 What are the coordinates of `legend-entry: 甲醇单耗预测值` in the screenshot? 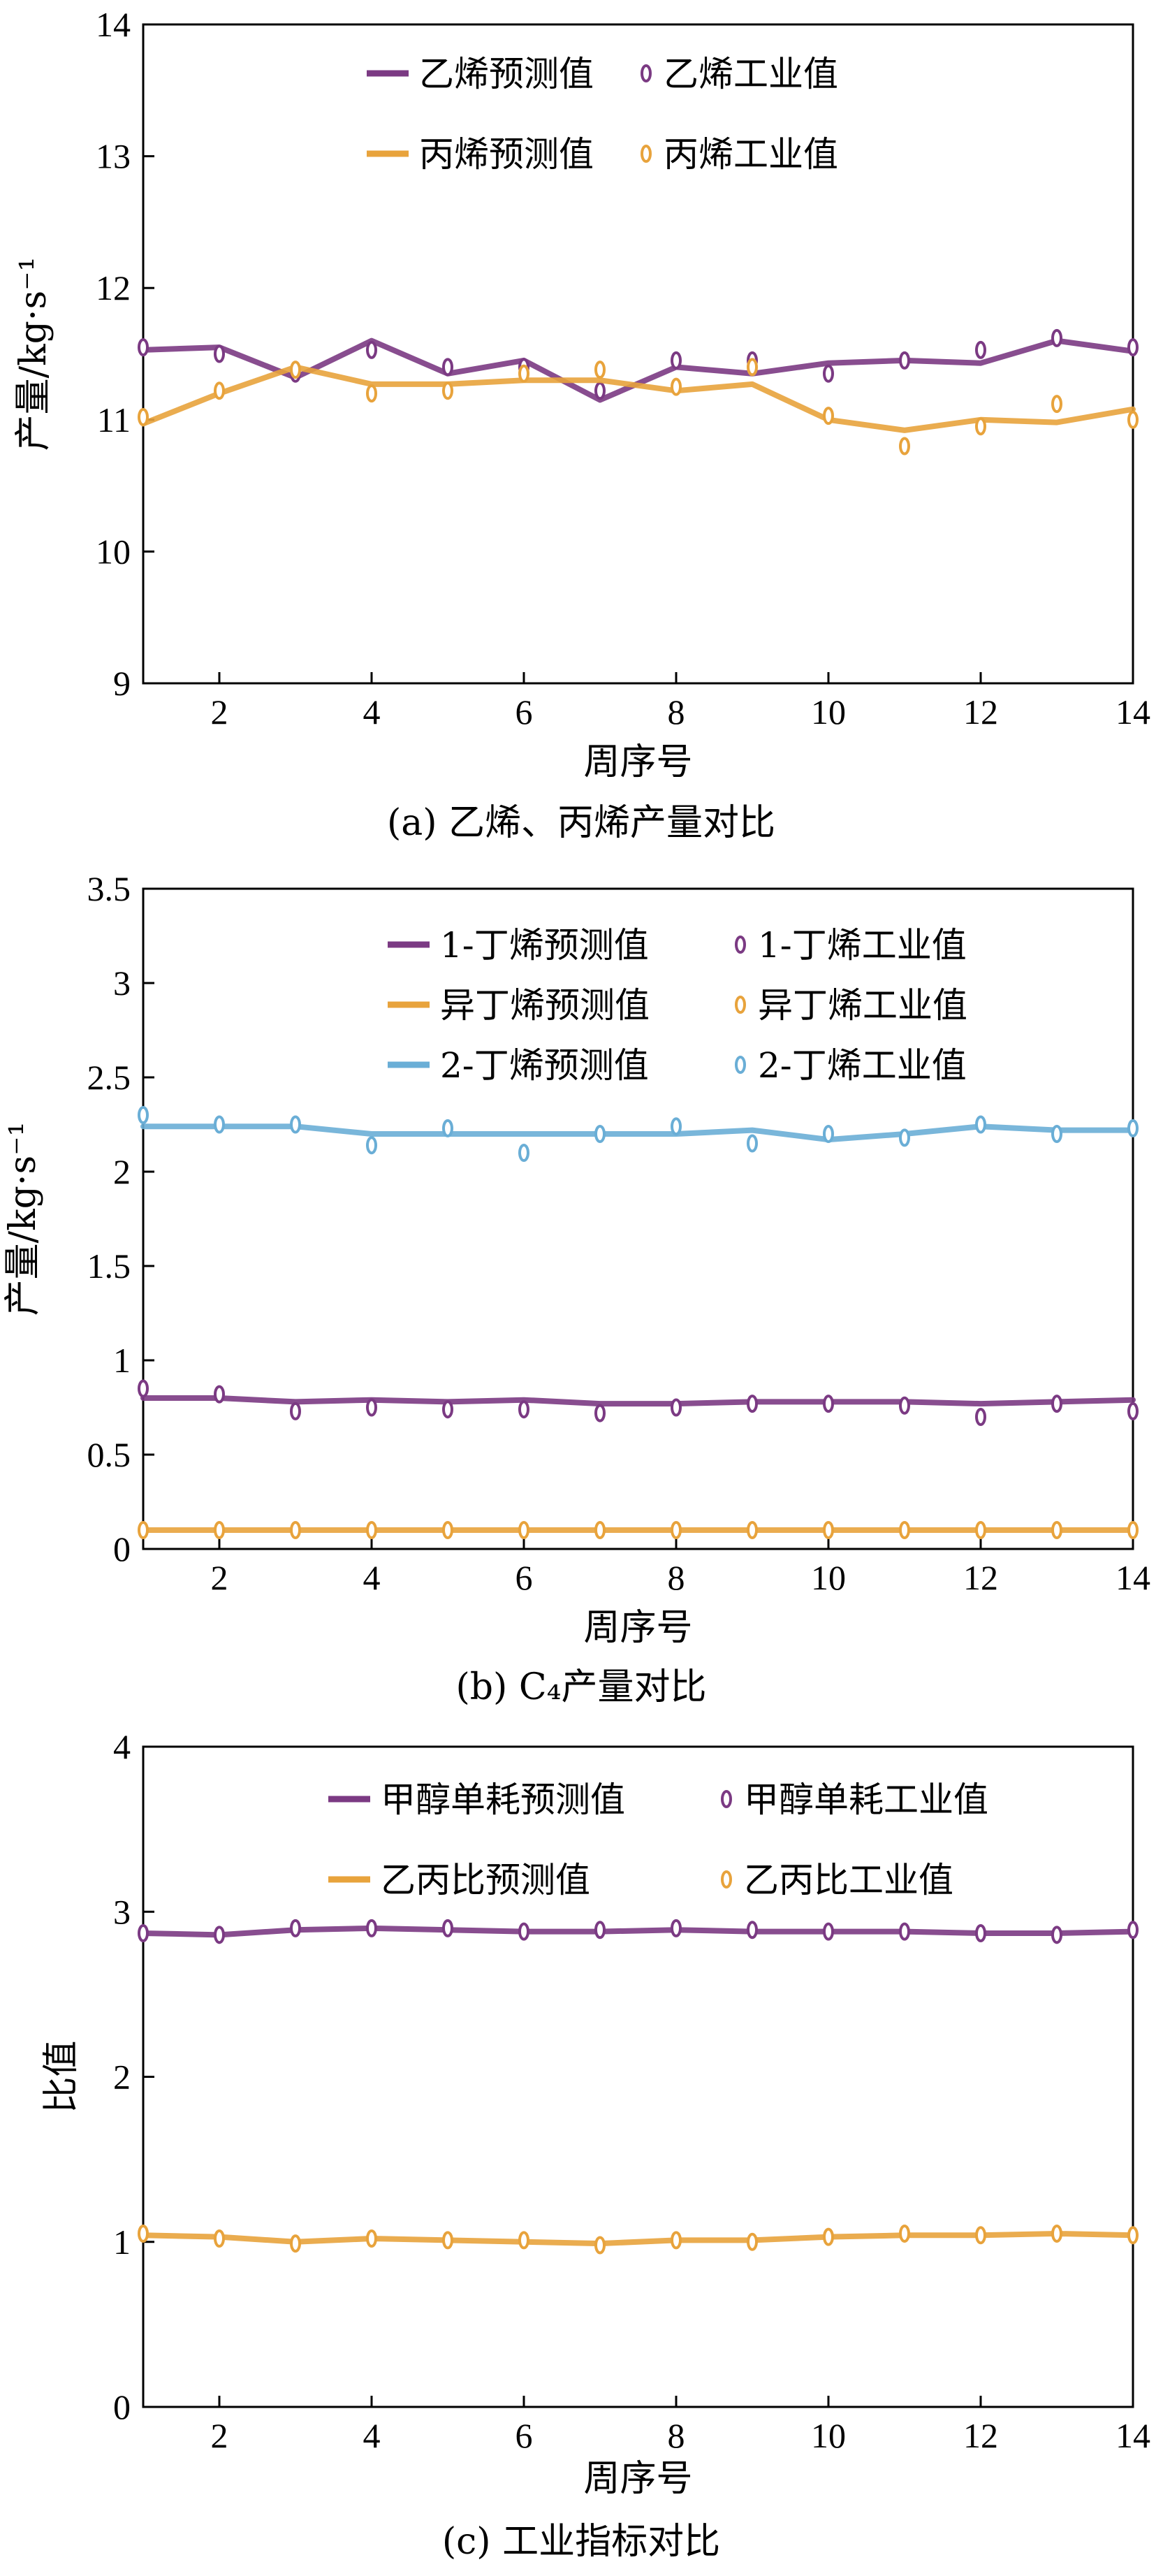 It's located at (503, 1800).